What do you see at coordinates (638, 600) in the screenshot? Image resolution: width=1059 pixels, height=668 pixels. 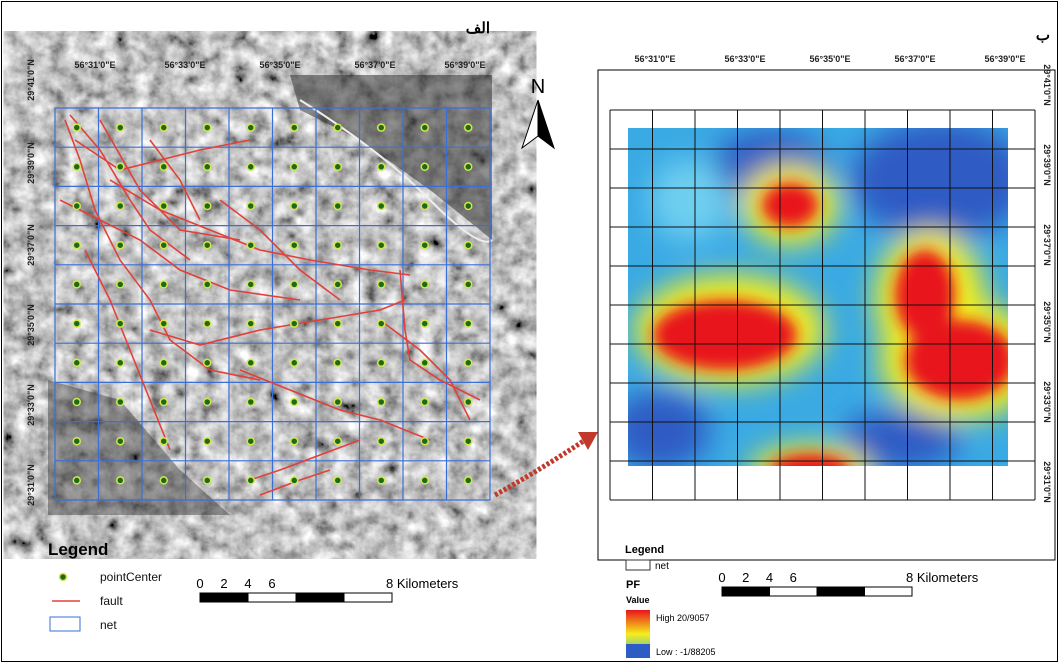 I see `legend-subtitle: Value` at bounding box center [638, 600].